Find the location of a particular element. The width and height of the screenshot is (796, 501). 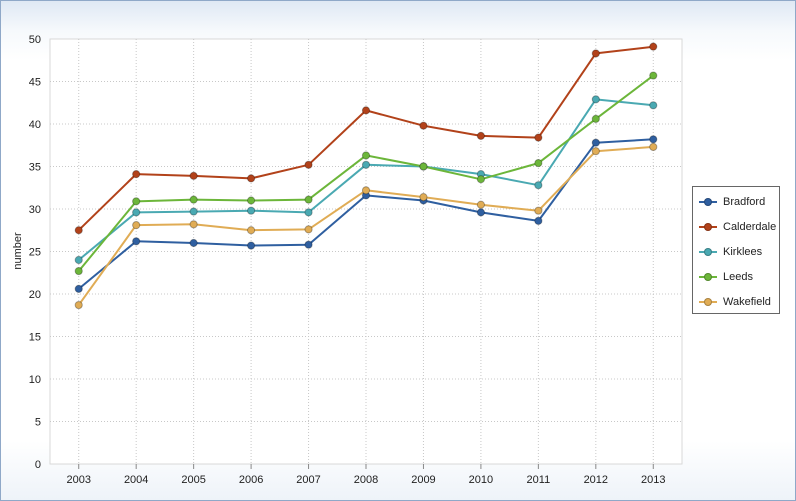

x-tick-label: 2009 is located at coordinates (423, 480).